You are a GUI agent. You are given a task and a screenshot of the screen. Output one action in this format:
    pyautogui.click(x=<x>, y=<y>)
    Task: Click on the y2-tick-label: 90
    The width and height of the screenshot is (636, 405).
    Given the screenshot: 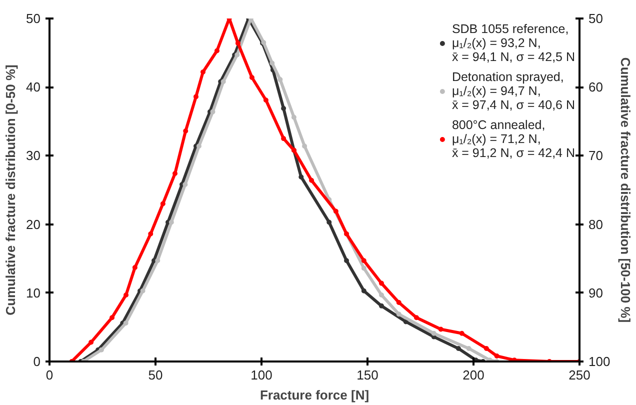 What is the action you would take?
    pyautogui.click(x=595, y=292)
    